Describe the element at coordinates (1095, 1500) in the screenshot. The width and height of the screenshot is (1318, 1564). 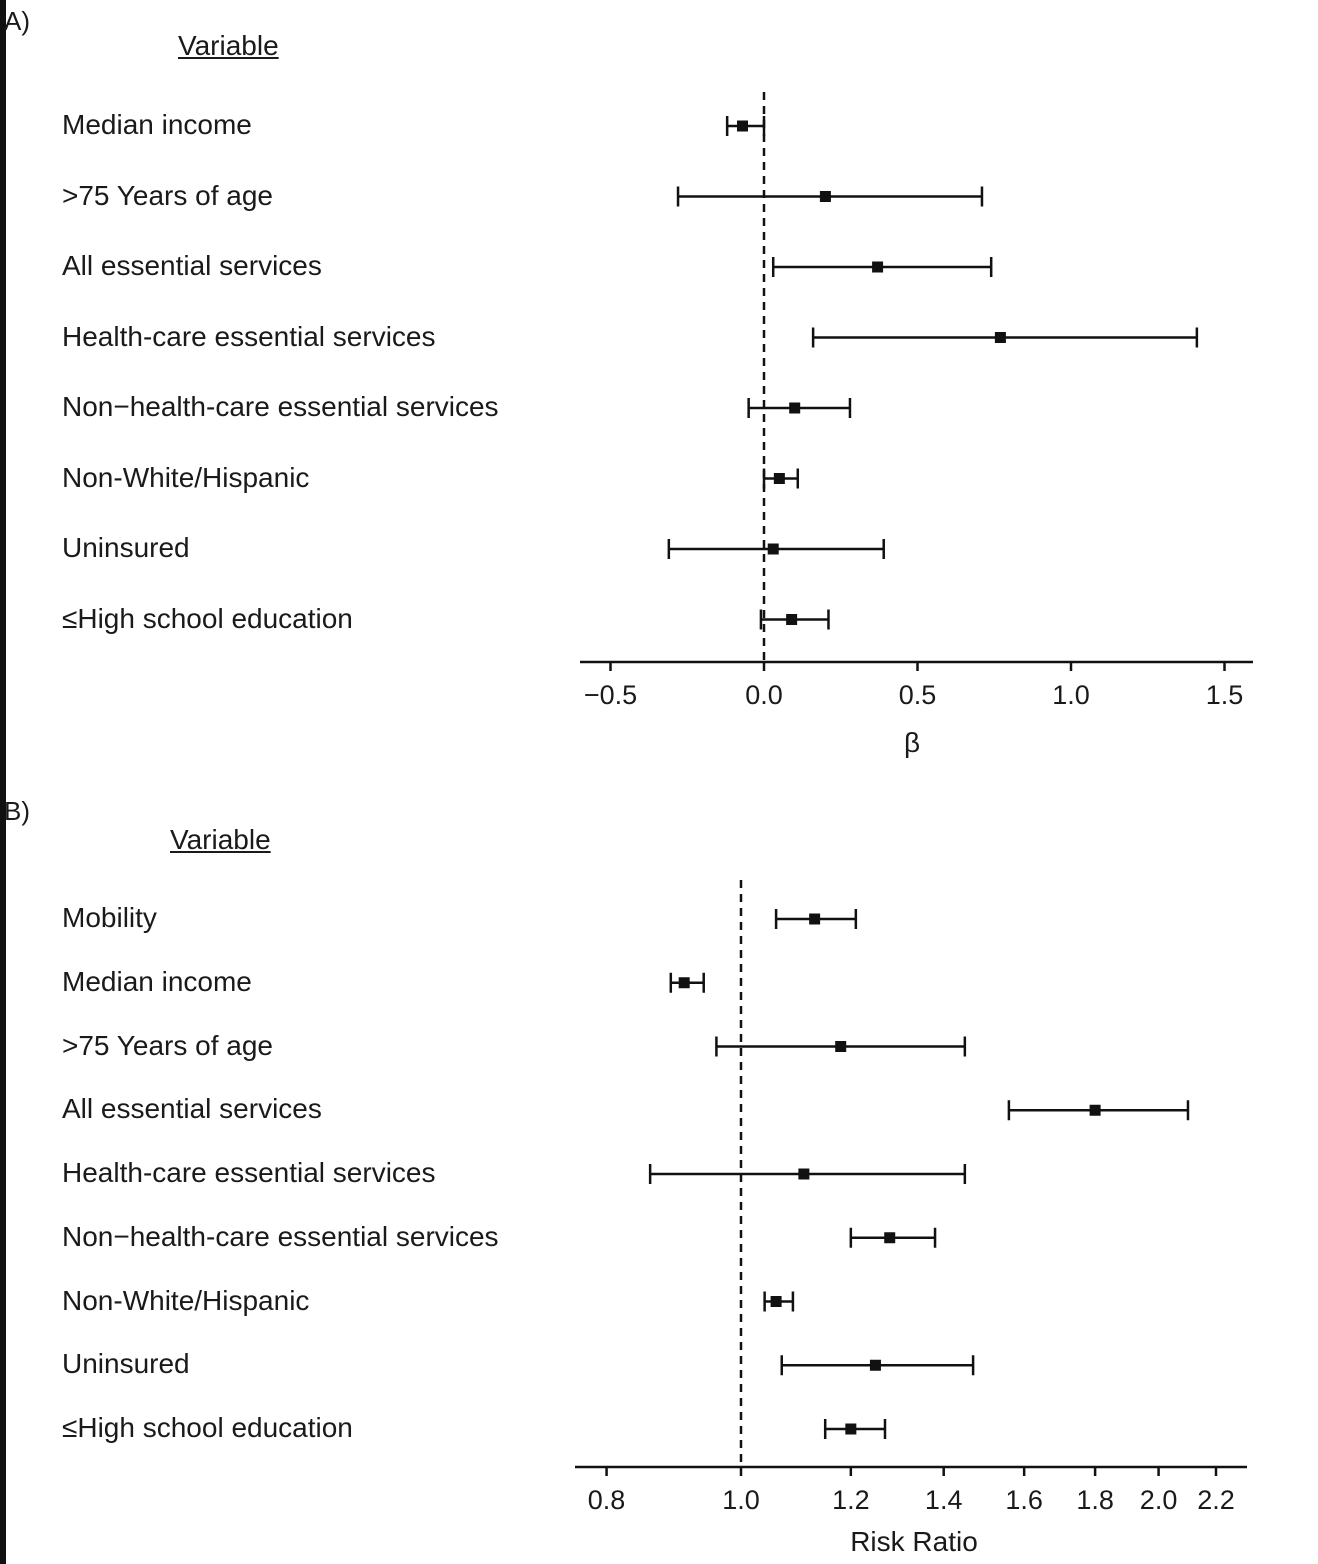
I see `x-tick-label: 1.8` at that location.